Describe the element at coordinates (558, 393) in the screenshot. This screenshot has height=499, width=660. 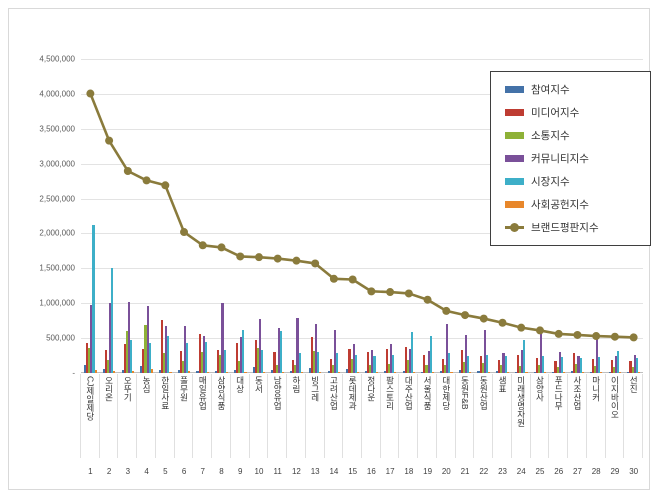
I see `category-label: 푸드나무` at that location.